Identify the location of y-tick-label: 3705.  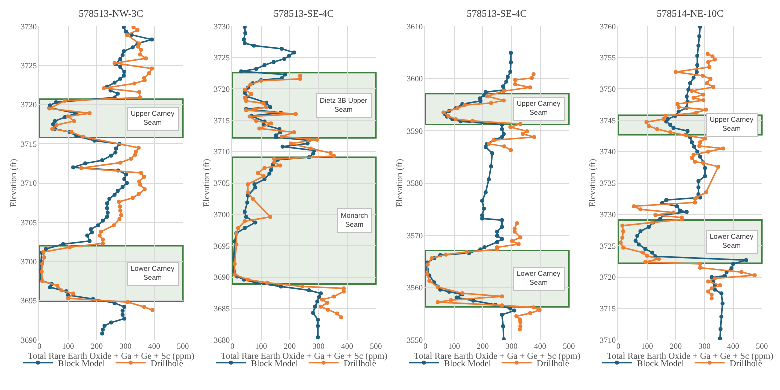
(222, 183).